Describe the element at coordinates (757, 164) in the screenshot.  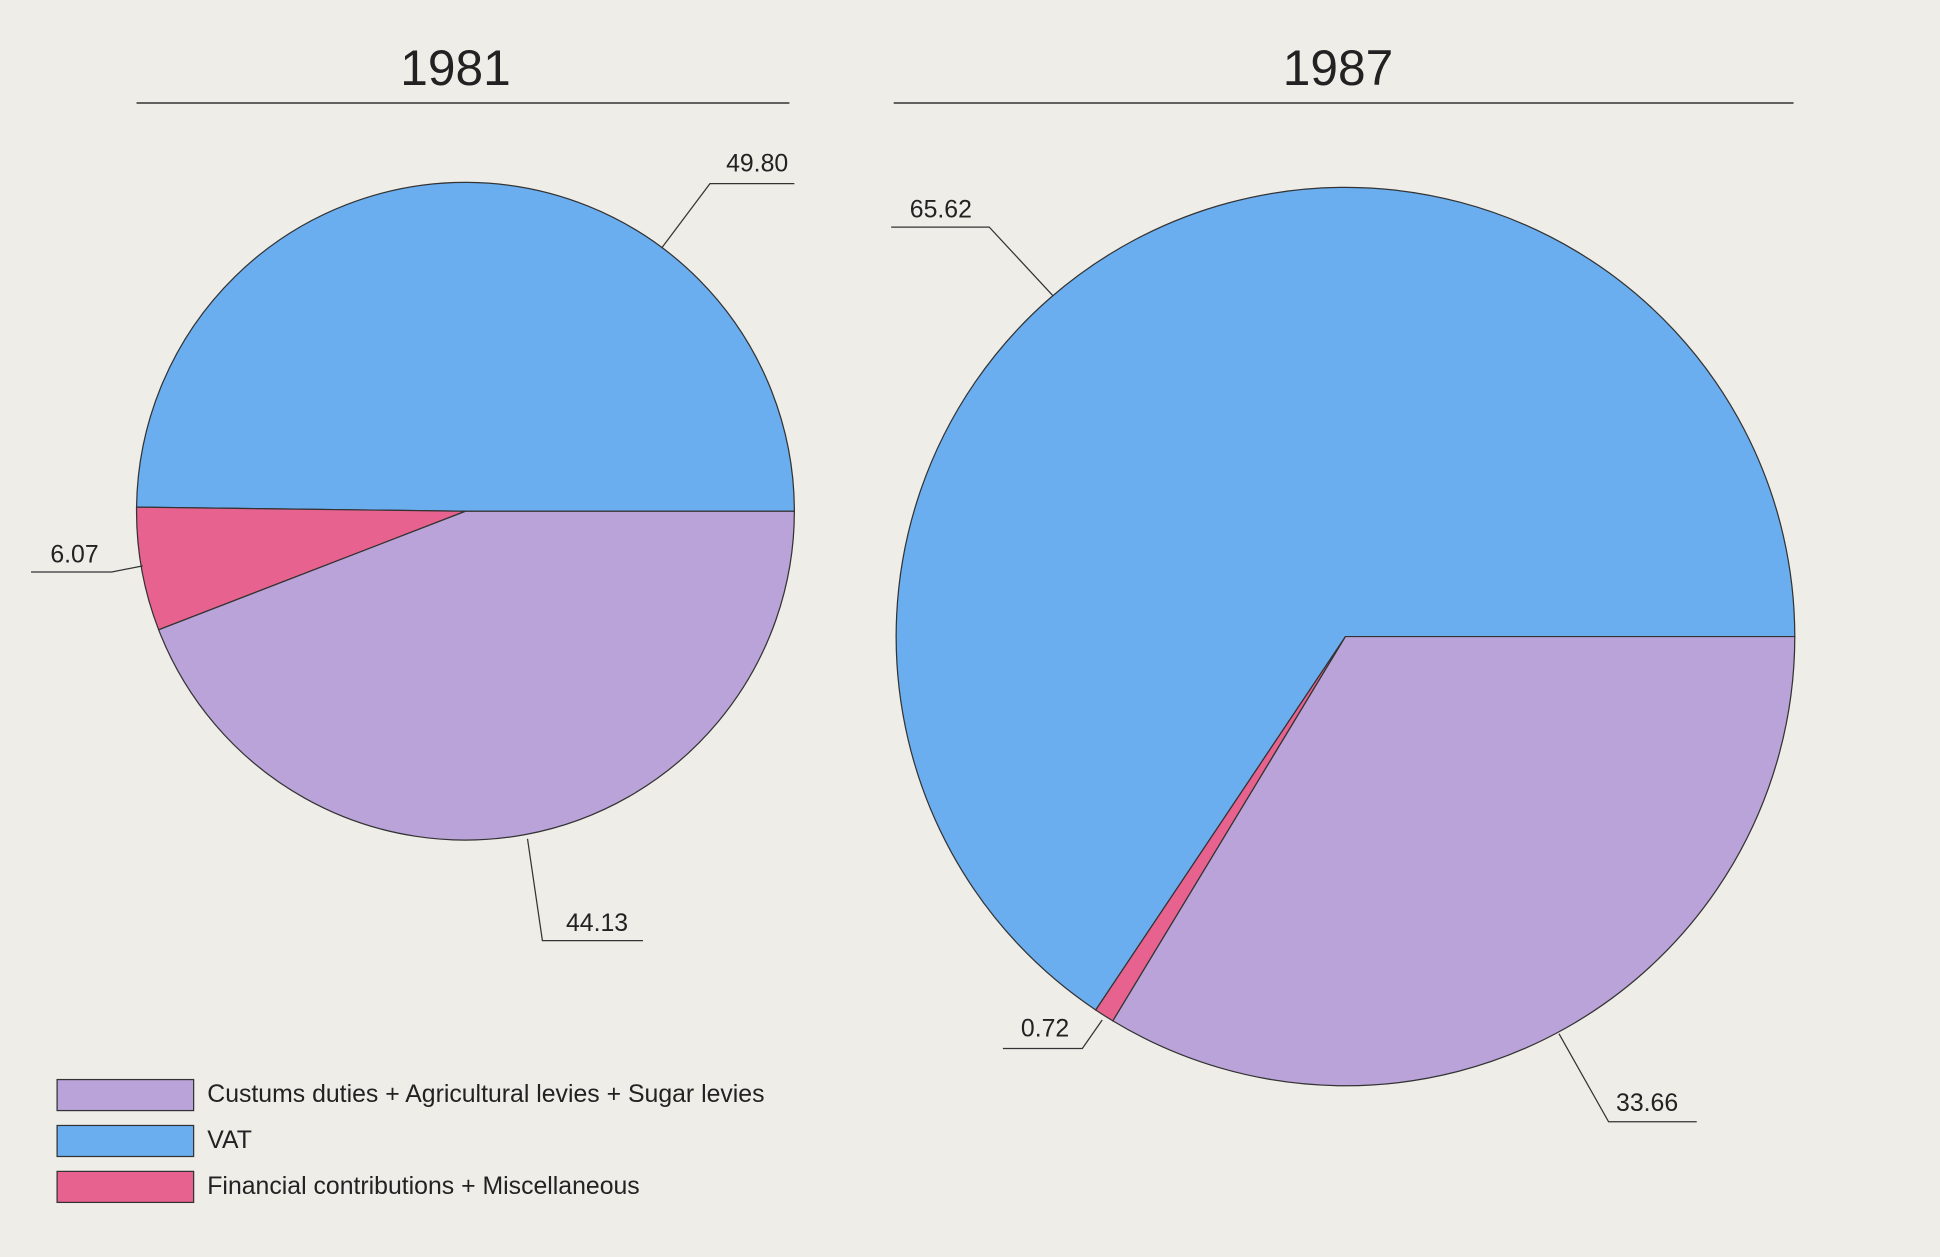
I see `value-label: 49.80` at that location.